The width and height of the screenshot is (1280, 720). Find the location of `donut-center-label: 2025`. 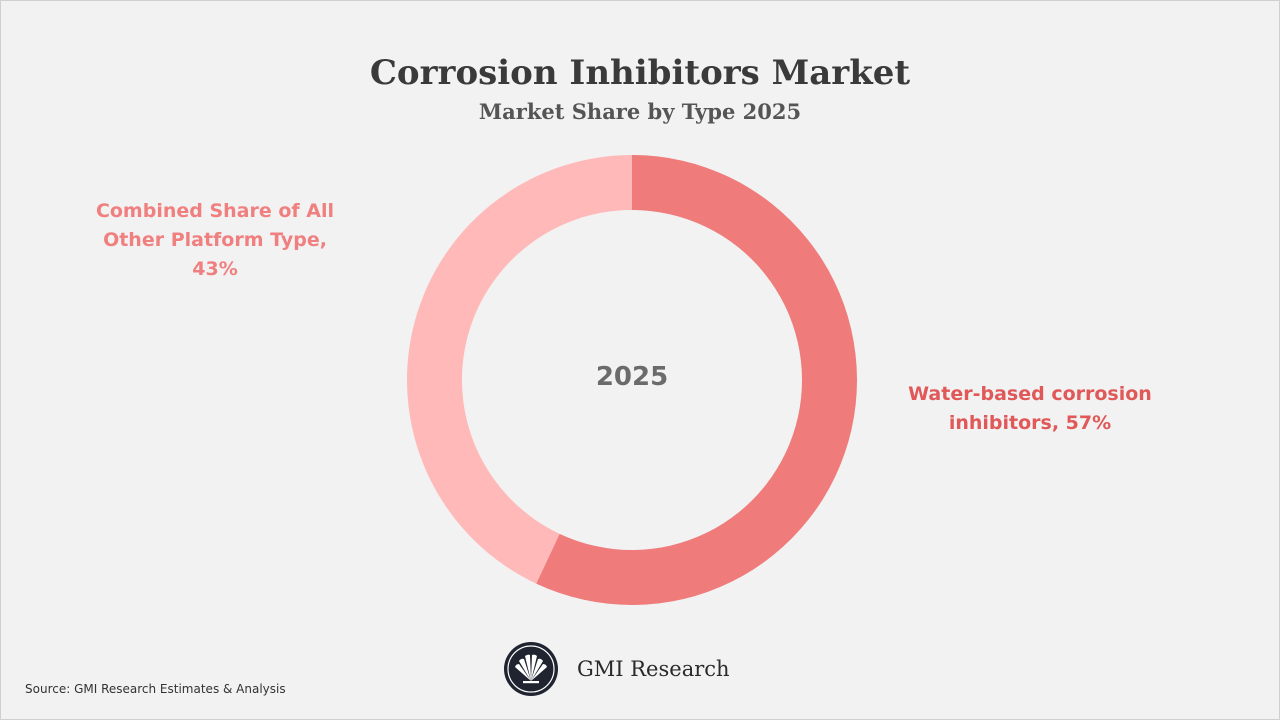

donut-center-label: 2025 is located at coordinates (632, 377).